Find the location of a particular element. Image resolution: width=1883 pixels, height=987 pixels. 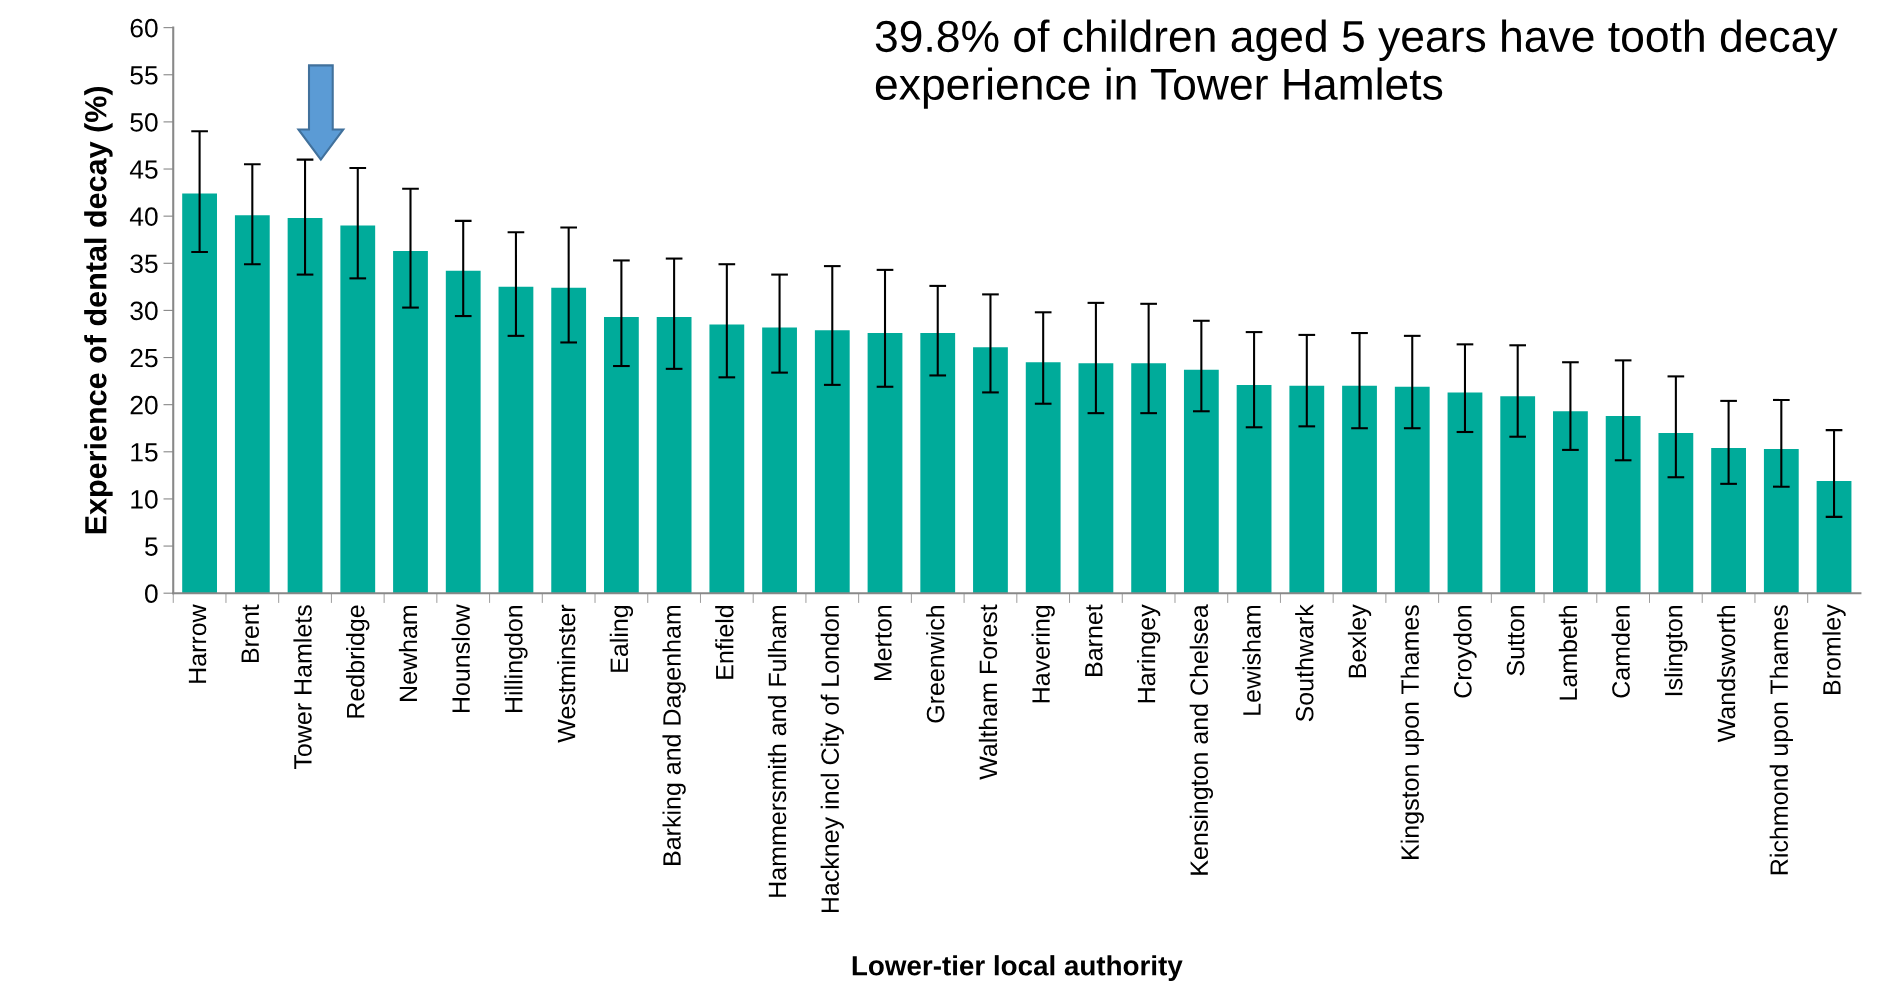

y-tick-label: 15 is located at coordinates (144, 452).